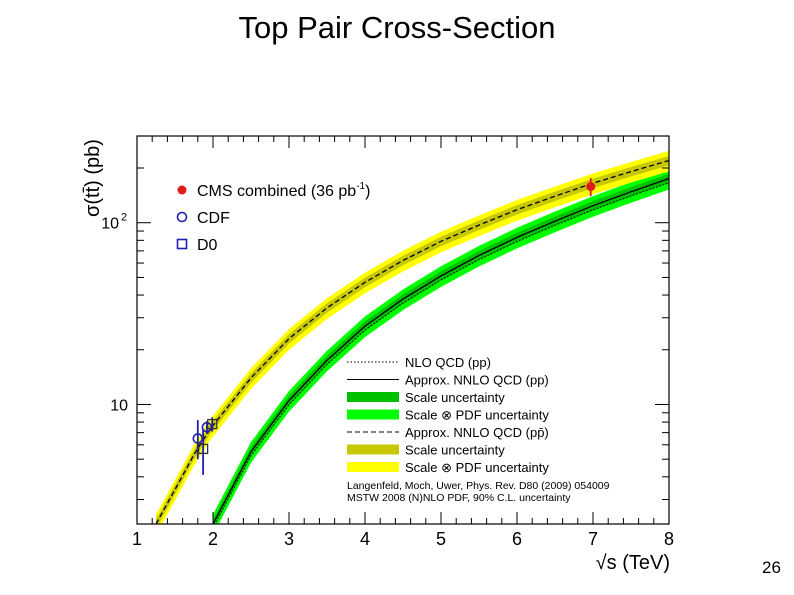  What do you see at coordinates (517, 539) in the screenshot?
I see `x-tick-label: 6` at bounding box center [517, 539].